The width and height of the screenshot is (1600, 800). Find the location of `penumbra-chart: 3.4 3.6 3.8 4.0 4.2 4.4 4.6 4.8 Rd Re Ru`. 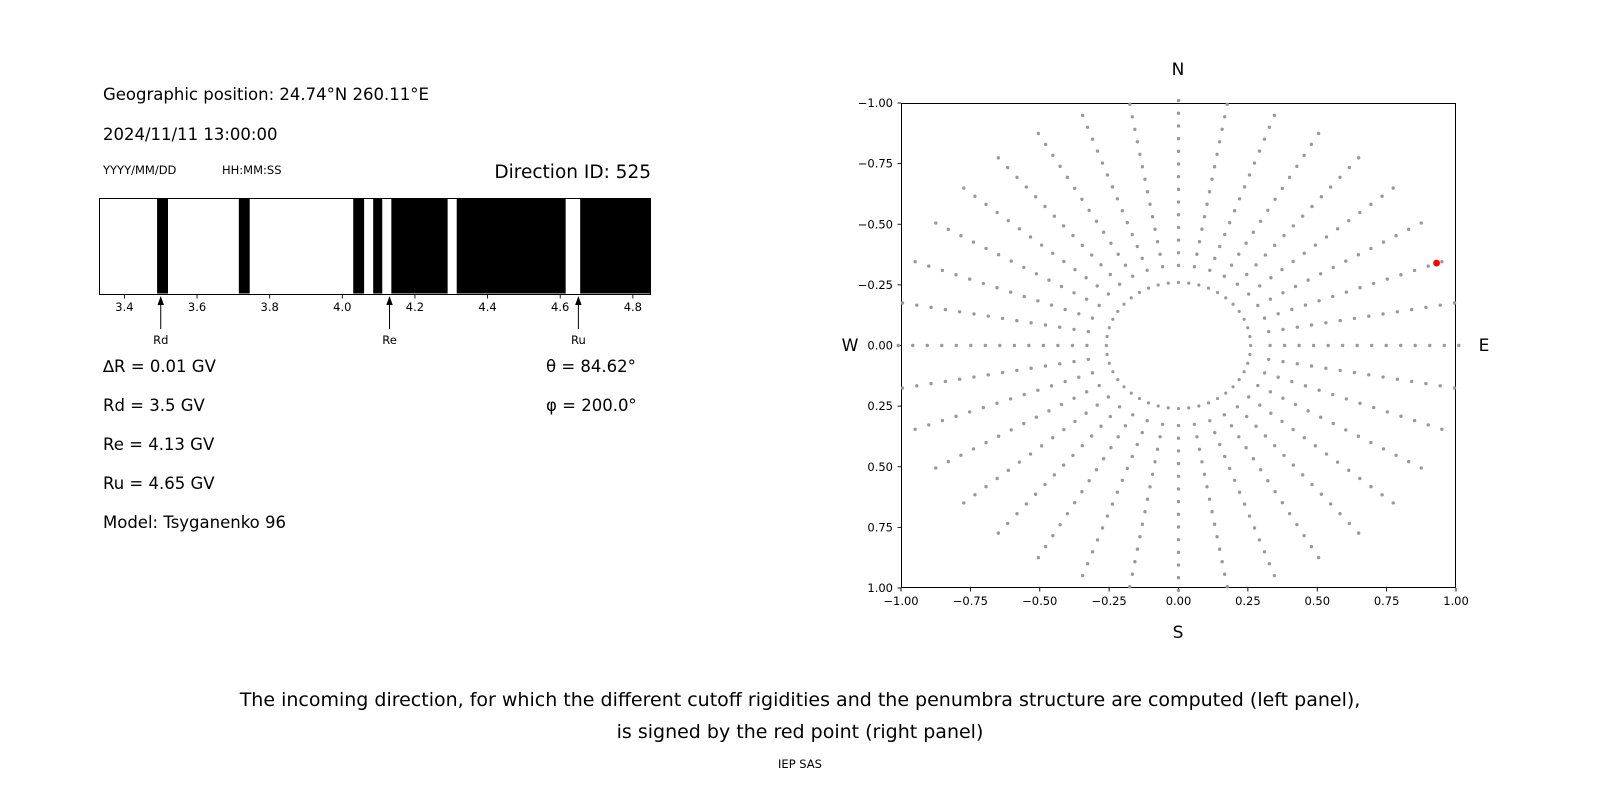

penumbra-chart: 3.4 3.6 3.8 4.0 4.2 4.4 4.6 4.8 Rd Re Ru is located at coordinates (375, 272).